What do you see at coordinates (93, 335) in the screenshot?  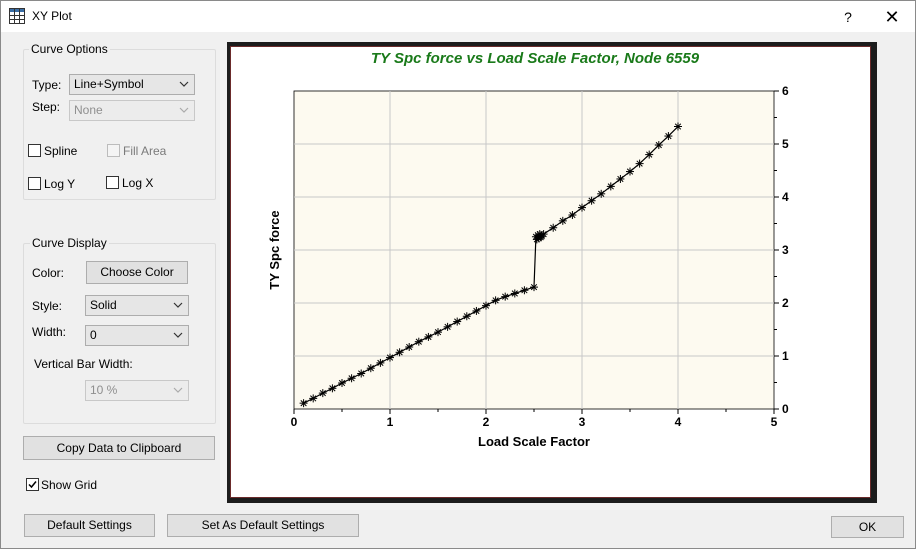 I see `width-select-value: 0` at bounding box center [93, 335].